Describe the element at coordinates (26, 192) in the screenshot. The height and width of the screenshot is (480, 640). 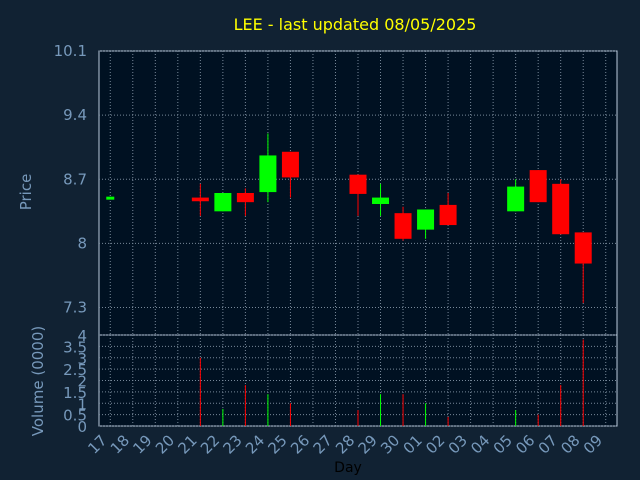
I see `price-axis-label: Price` at that location.